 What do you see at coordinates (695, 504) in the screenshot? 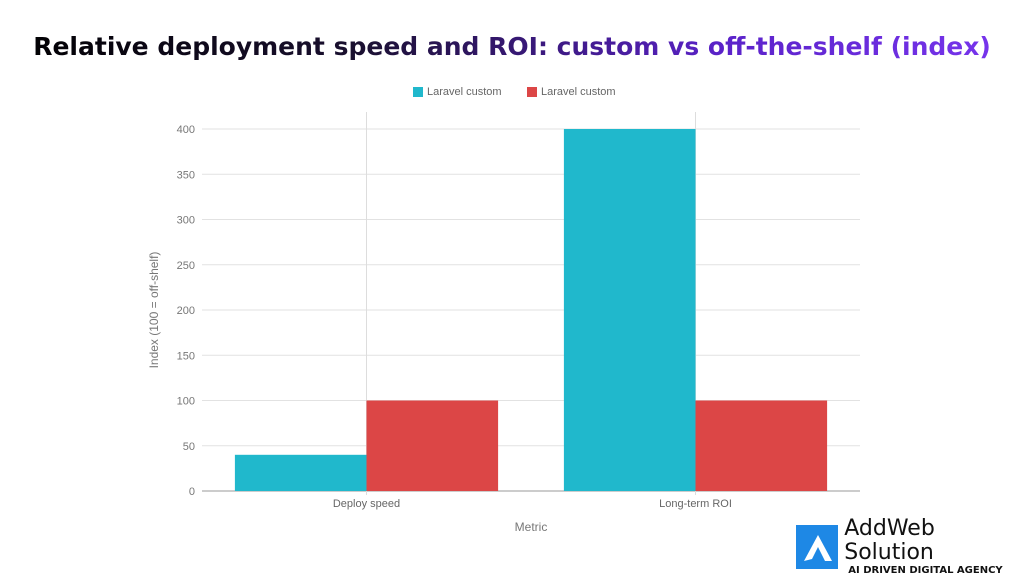
I see `x-tick-label: Long-term ROI` at bounding box center [695, 504].